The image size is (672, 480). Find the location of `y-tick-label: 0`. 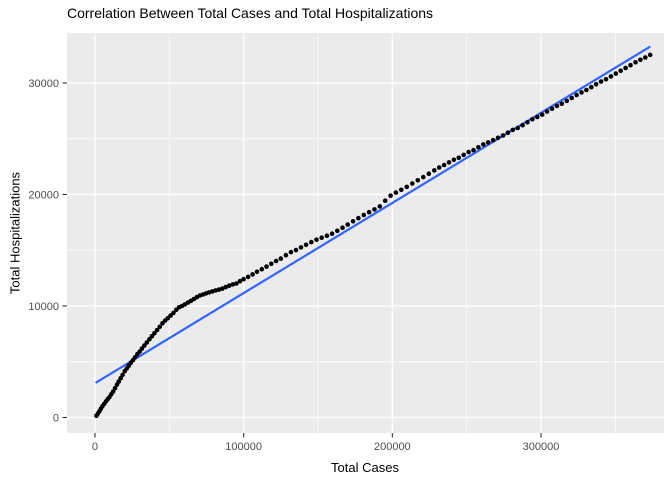

y-tick-label: 0 is located at coordinates (56, 418).